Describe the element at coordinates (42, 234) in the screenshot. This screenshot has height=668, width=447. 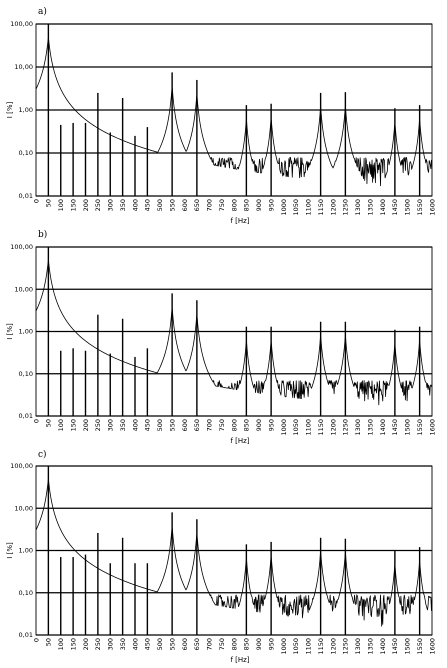
I see `panel-label: b)` at that location.